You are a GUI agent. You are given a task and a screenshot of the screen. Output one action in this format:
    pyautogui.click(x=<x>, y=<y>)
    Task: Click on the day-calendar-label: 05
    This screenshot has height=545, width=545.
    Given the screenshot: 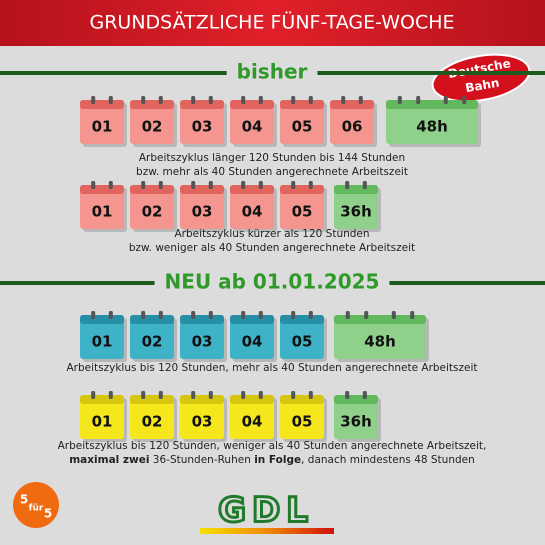 What is the action you would take?
    pyautogui.click(x=302, y=342)
    